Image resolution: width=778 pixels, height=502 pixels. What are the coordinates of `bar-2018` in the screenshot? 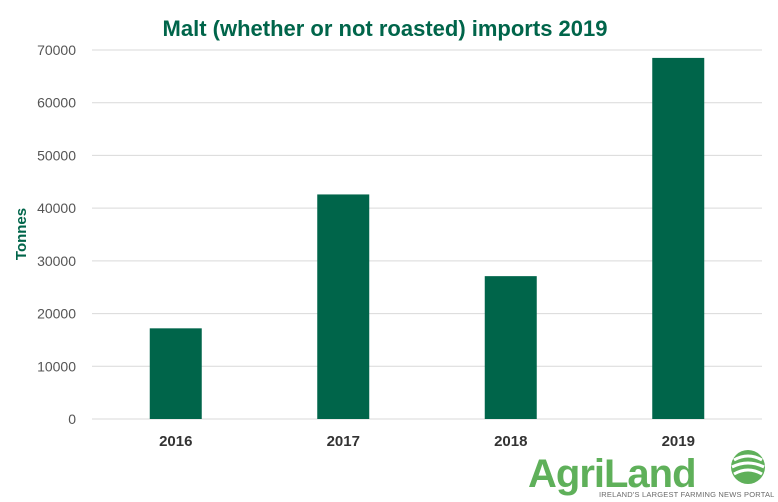 It's located at (510, 347).